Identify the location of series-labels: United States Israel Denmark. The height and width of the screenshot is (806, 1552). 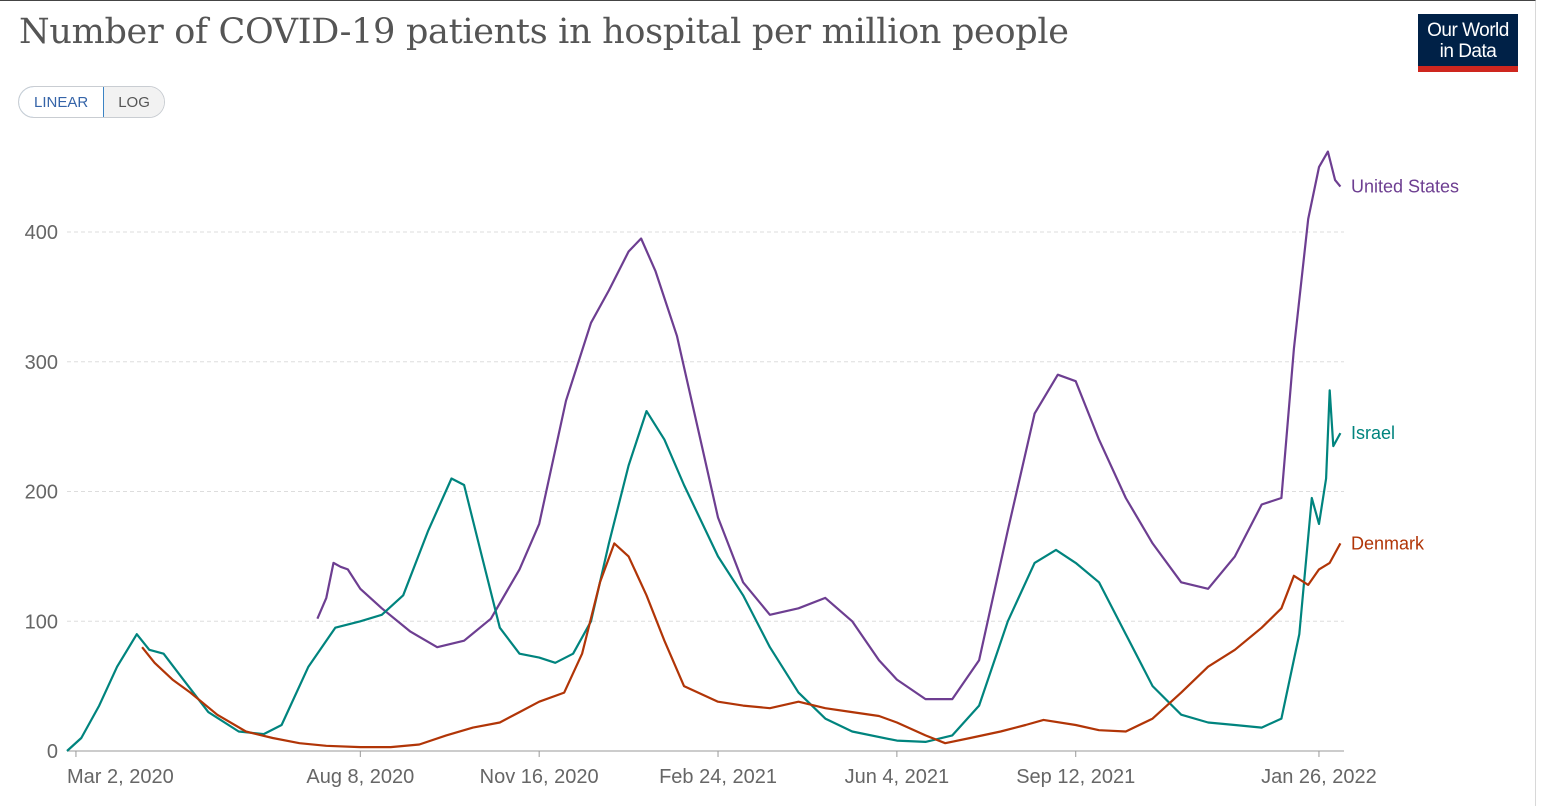
(1405, 365).